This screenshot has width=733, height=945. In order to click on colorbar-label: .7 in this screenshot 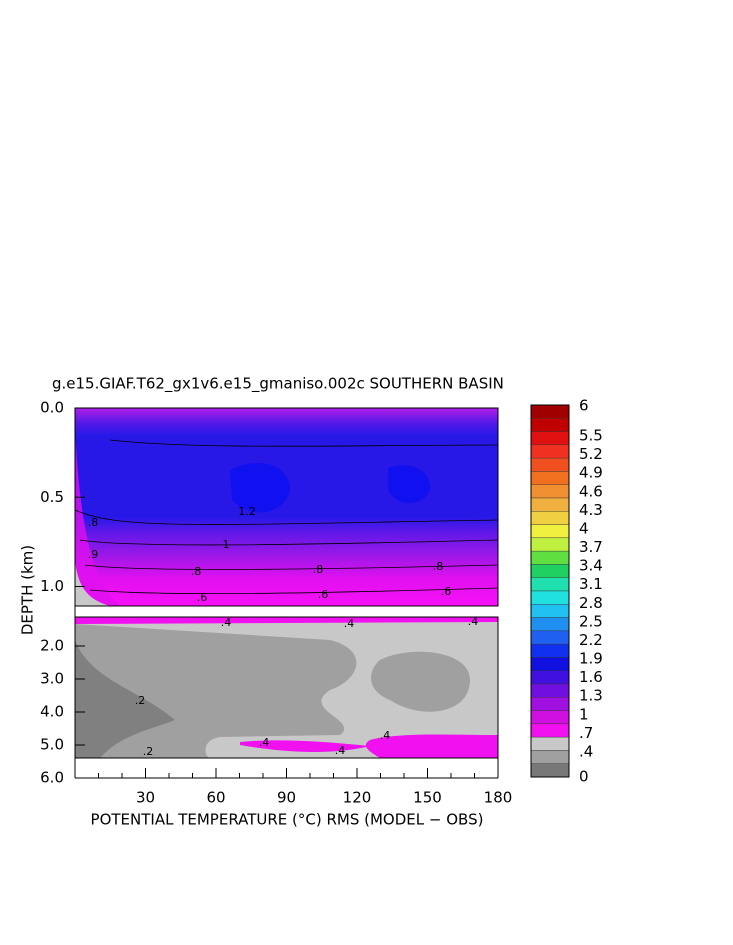, I will do `click(586, 733)`.